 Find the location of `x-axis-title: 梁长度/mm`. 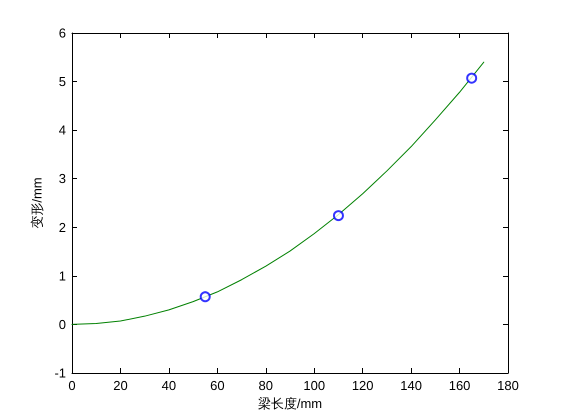

x-axis-title: 梁长度/mm is located at coordinates (290, 403).